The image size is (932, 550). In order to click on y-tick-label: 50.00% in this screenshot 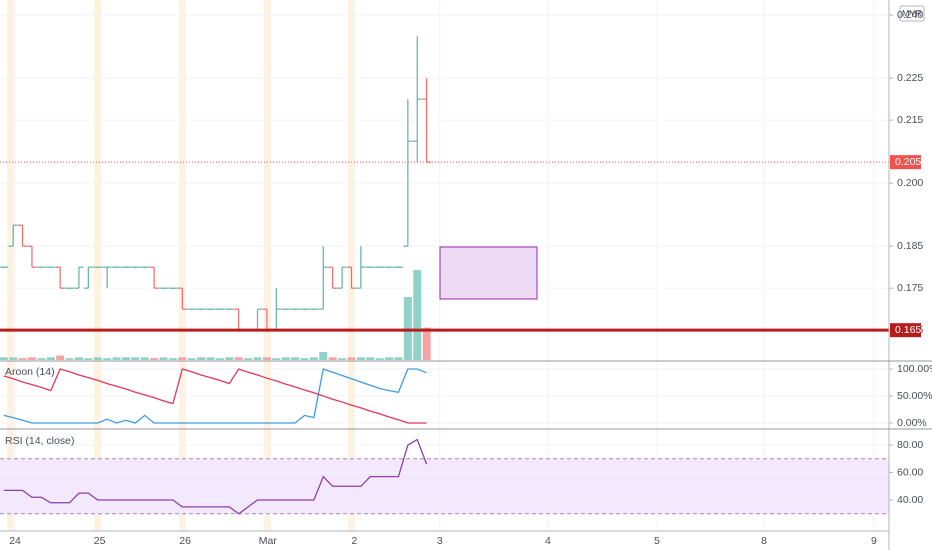, I will do `click(914, 396)`.